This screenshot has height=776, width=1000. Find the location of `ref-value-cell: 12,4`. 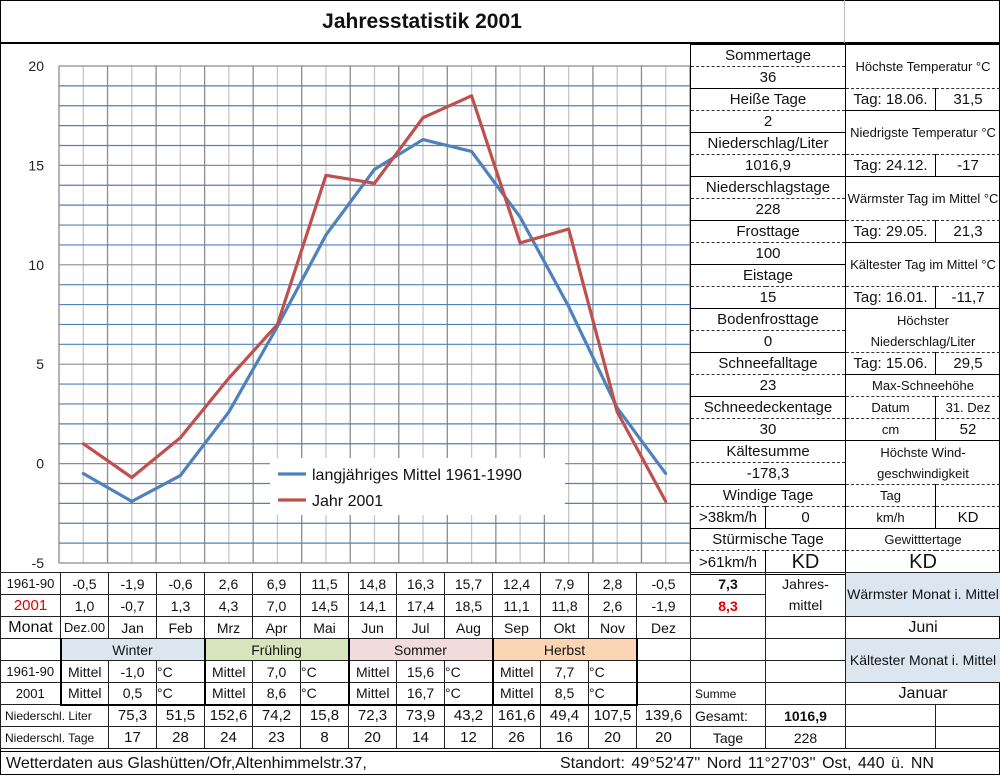

ref-value-cell: 12,4 is located at coordinates (517, 584).